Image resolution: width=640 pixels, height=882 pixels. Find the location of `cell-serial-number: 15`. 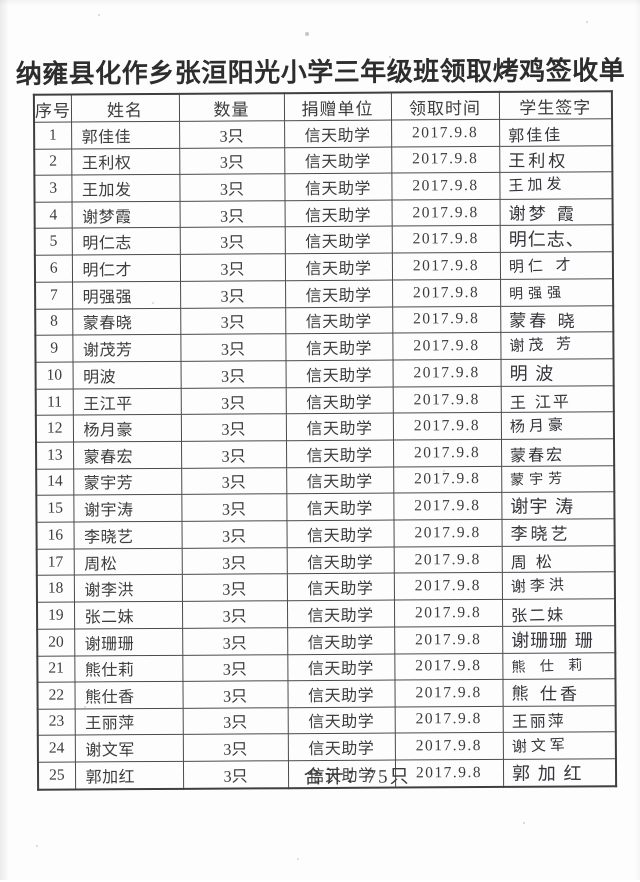

cell-serial-number: 15 is located at coordinates (54, 508).